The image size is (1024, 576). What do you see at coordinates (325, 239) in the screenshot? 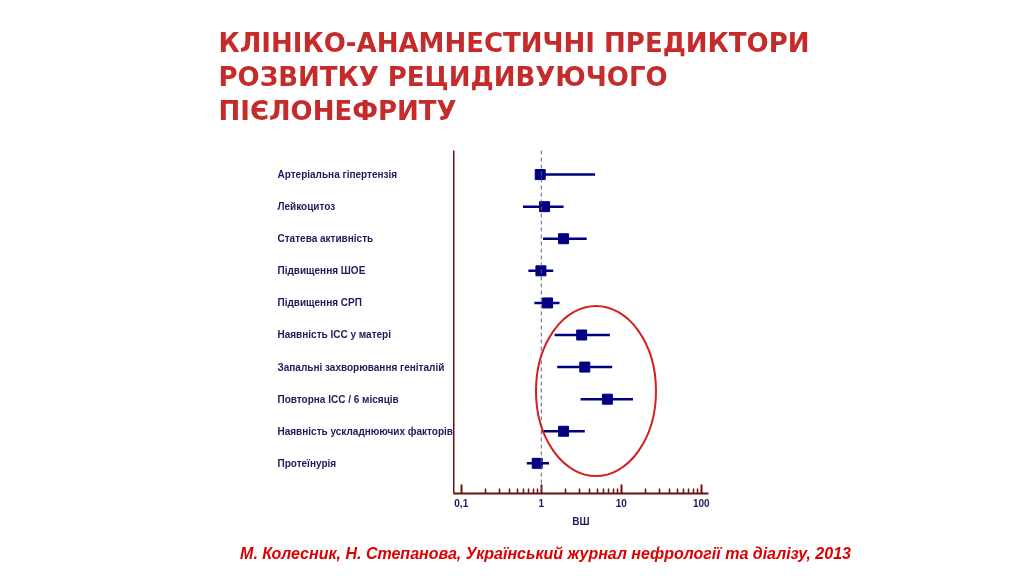
I see `y-tick-label: Статева активність` at bounding box center [325, 239].